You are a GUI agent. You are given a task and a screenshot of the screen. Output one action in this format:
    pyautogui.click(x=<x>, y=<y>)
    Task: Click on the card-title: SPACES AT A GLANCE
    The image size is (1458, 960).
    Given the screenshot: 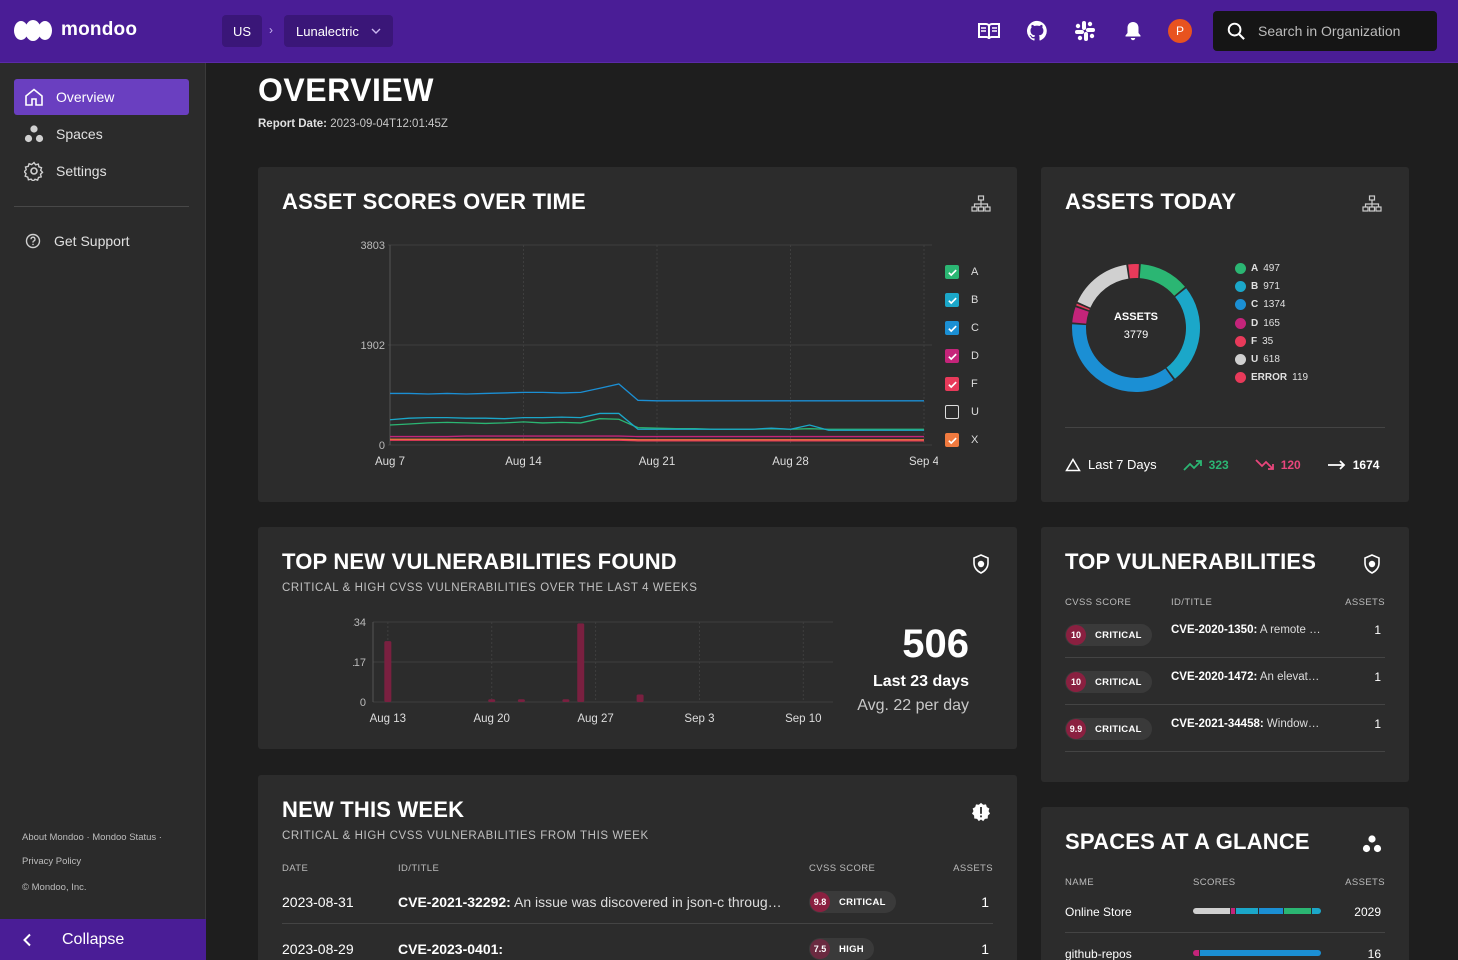 What is the action you would take?
    pyautogui.click(x=1187, y=841)
    